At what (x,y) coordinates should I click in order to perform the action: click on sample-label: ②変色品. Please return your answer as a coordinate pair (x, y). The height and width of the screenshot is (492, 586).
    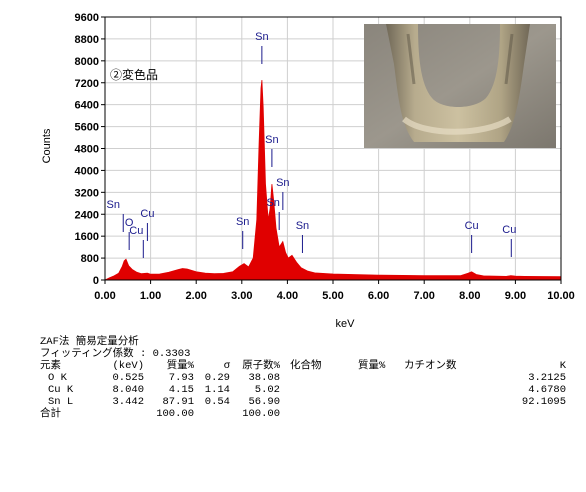
    Looking at the image, I should click on (134, 74).